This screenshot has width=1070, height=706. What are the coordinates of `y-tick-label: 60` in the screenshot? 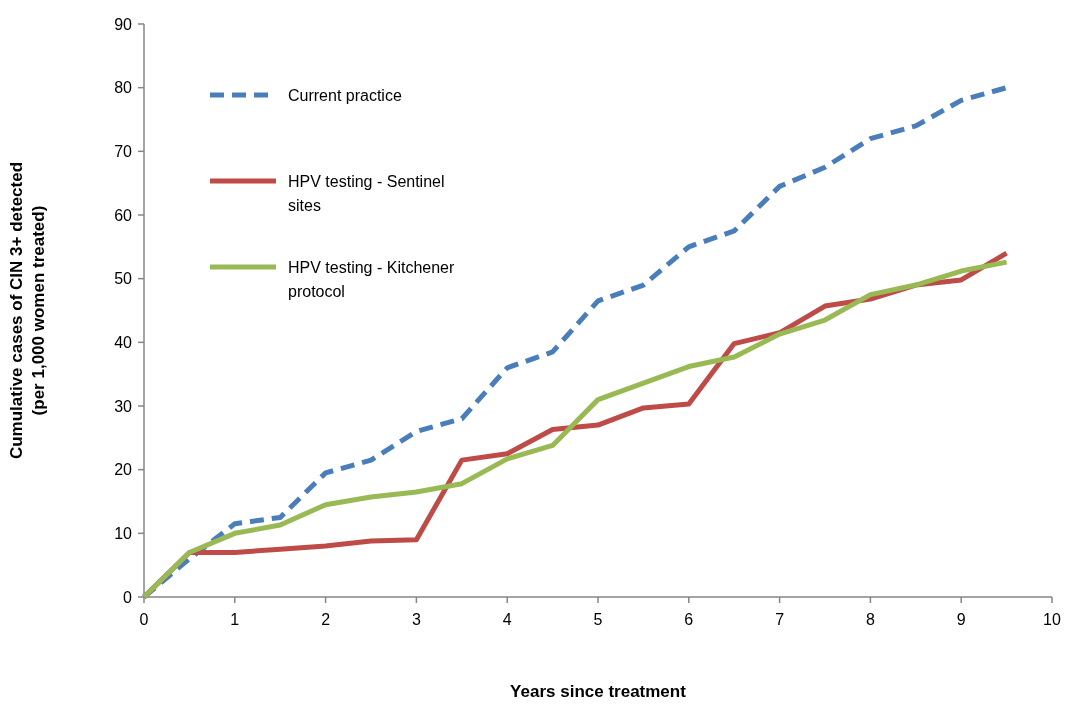 It's located at (123, 215).